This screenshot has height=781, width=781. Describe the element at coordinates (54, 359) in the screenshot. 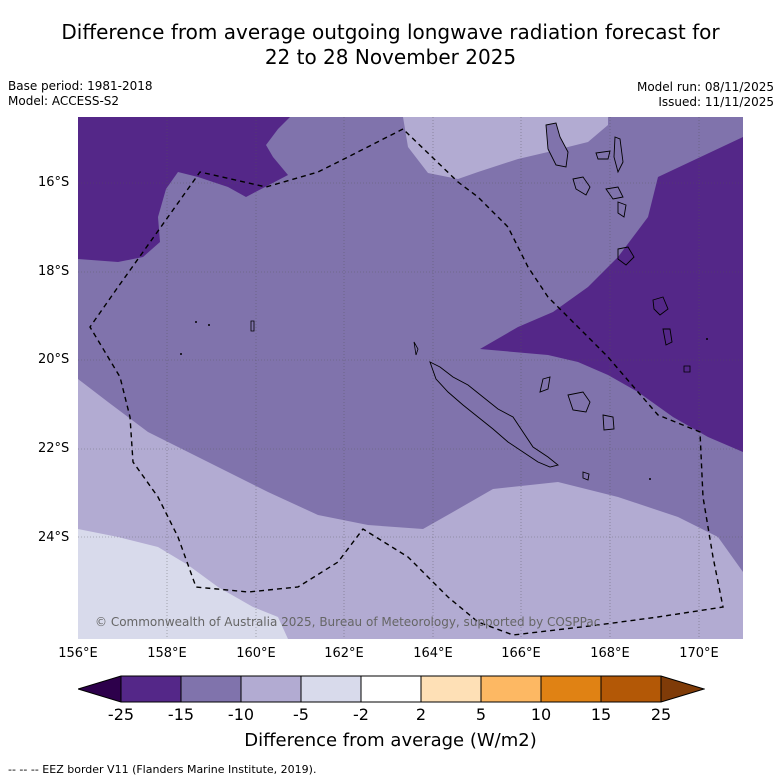

I see `lat-label-20s: 20°S` at that location.